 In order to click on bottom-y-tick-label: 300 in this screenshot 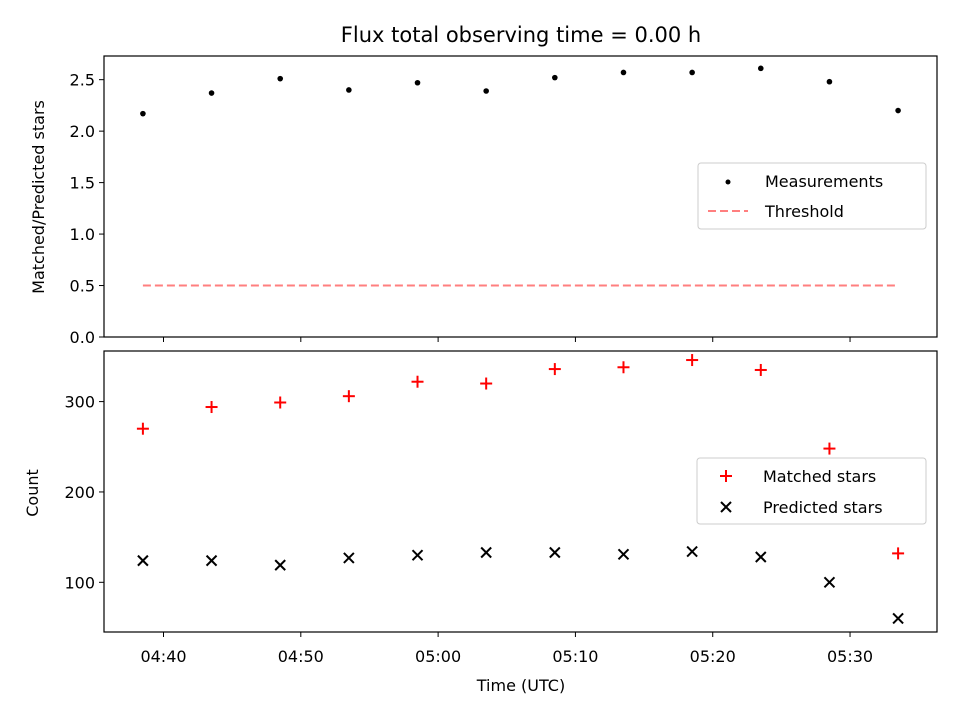, I will do `click(79, 402)`.